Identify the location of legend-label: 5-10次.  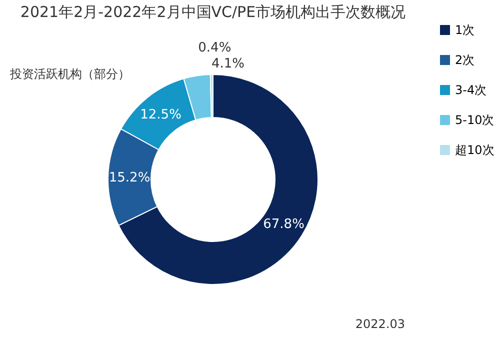
(474, 120).